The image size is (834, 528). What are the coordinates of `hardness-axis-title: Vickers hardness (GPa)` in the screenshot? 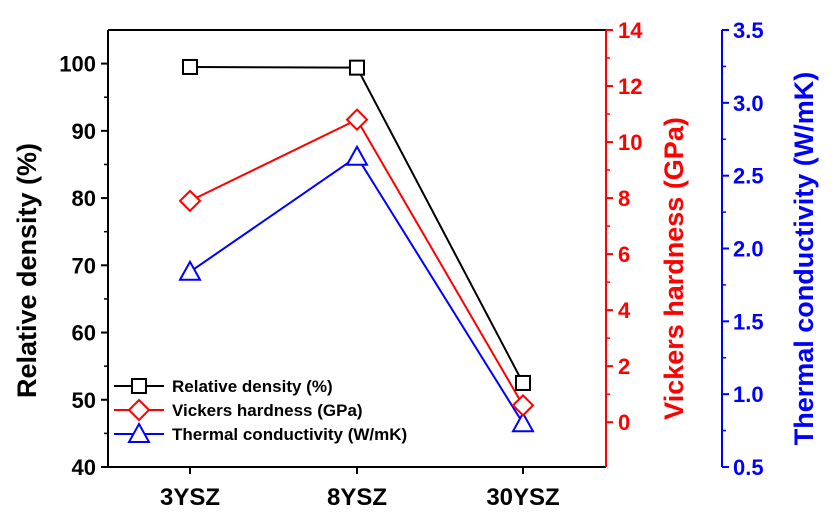 It's located at (674, 268).